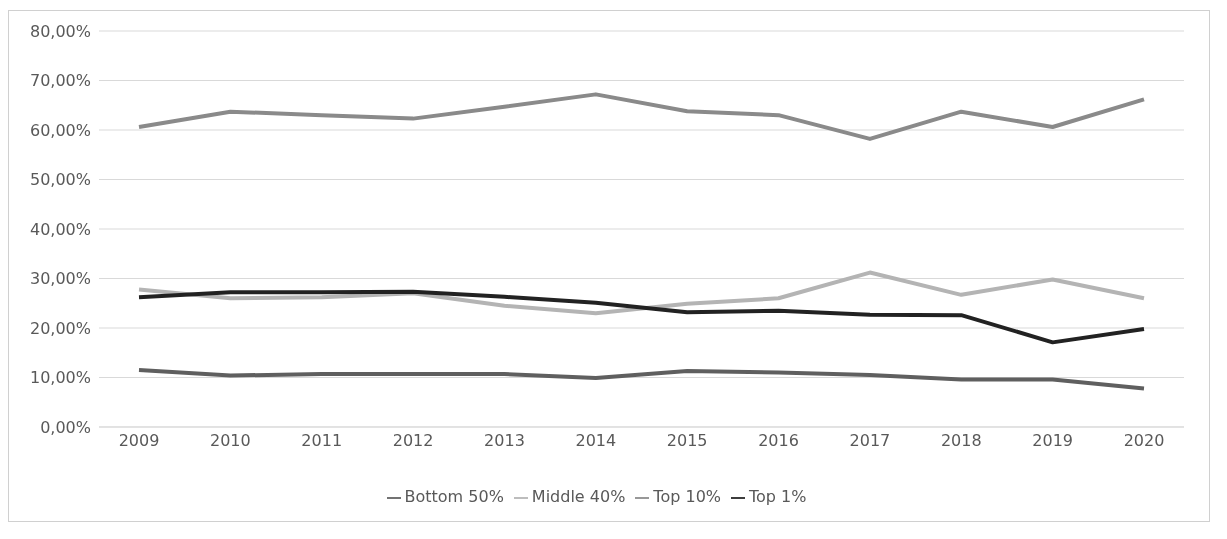 The image size is (1227, 539). What do you see at coordinates (230, 441) in the screenshot?
I see `x-tick-label: 2010` at bounding box center [230, 441].